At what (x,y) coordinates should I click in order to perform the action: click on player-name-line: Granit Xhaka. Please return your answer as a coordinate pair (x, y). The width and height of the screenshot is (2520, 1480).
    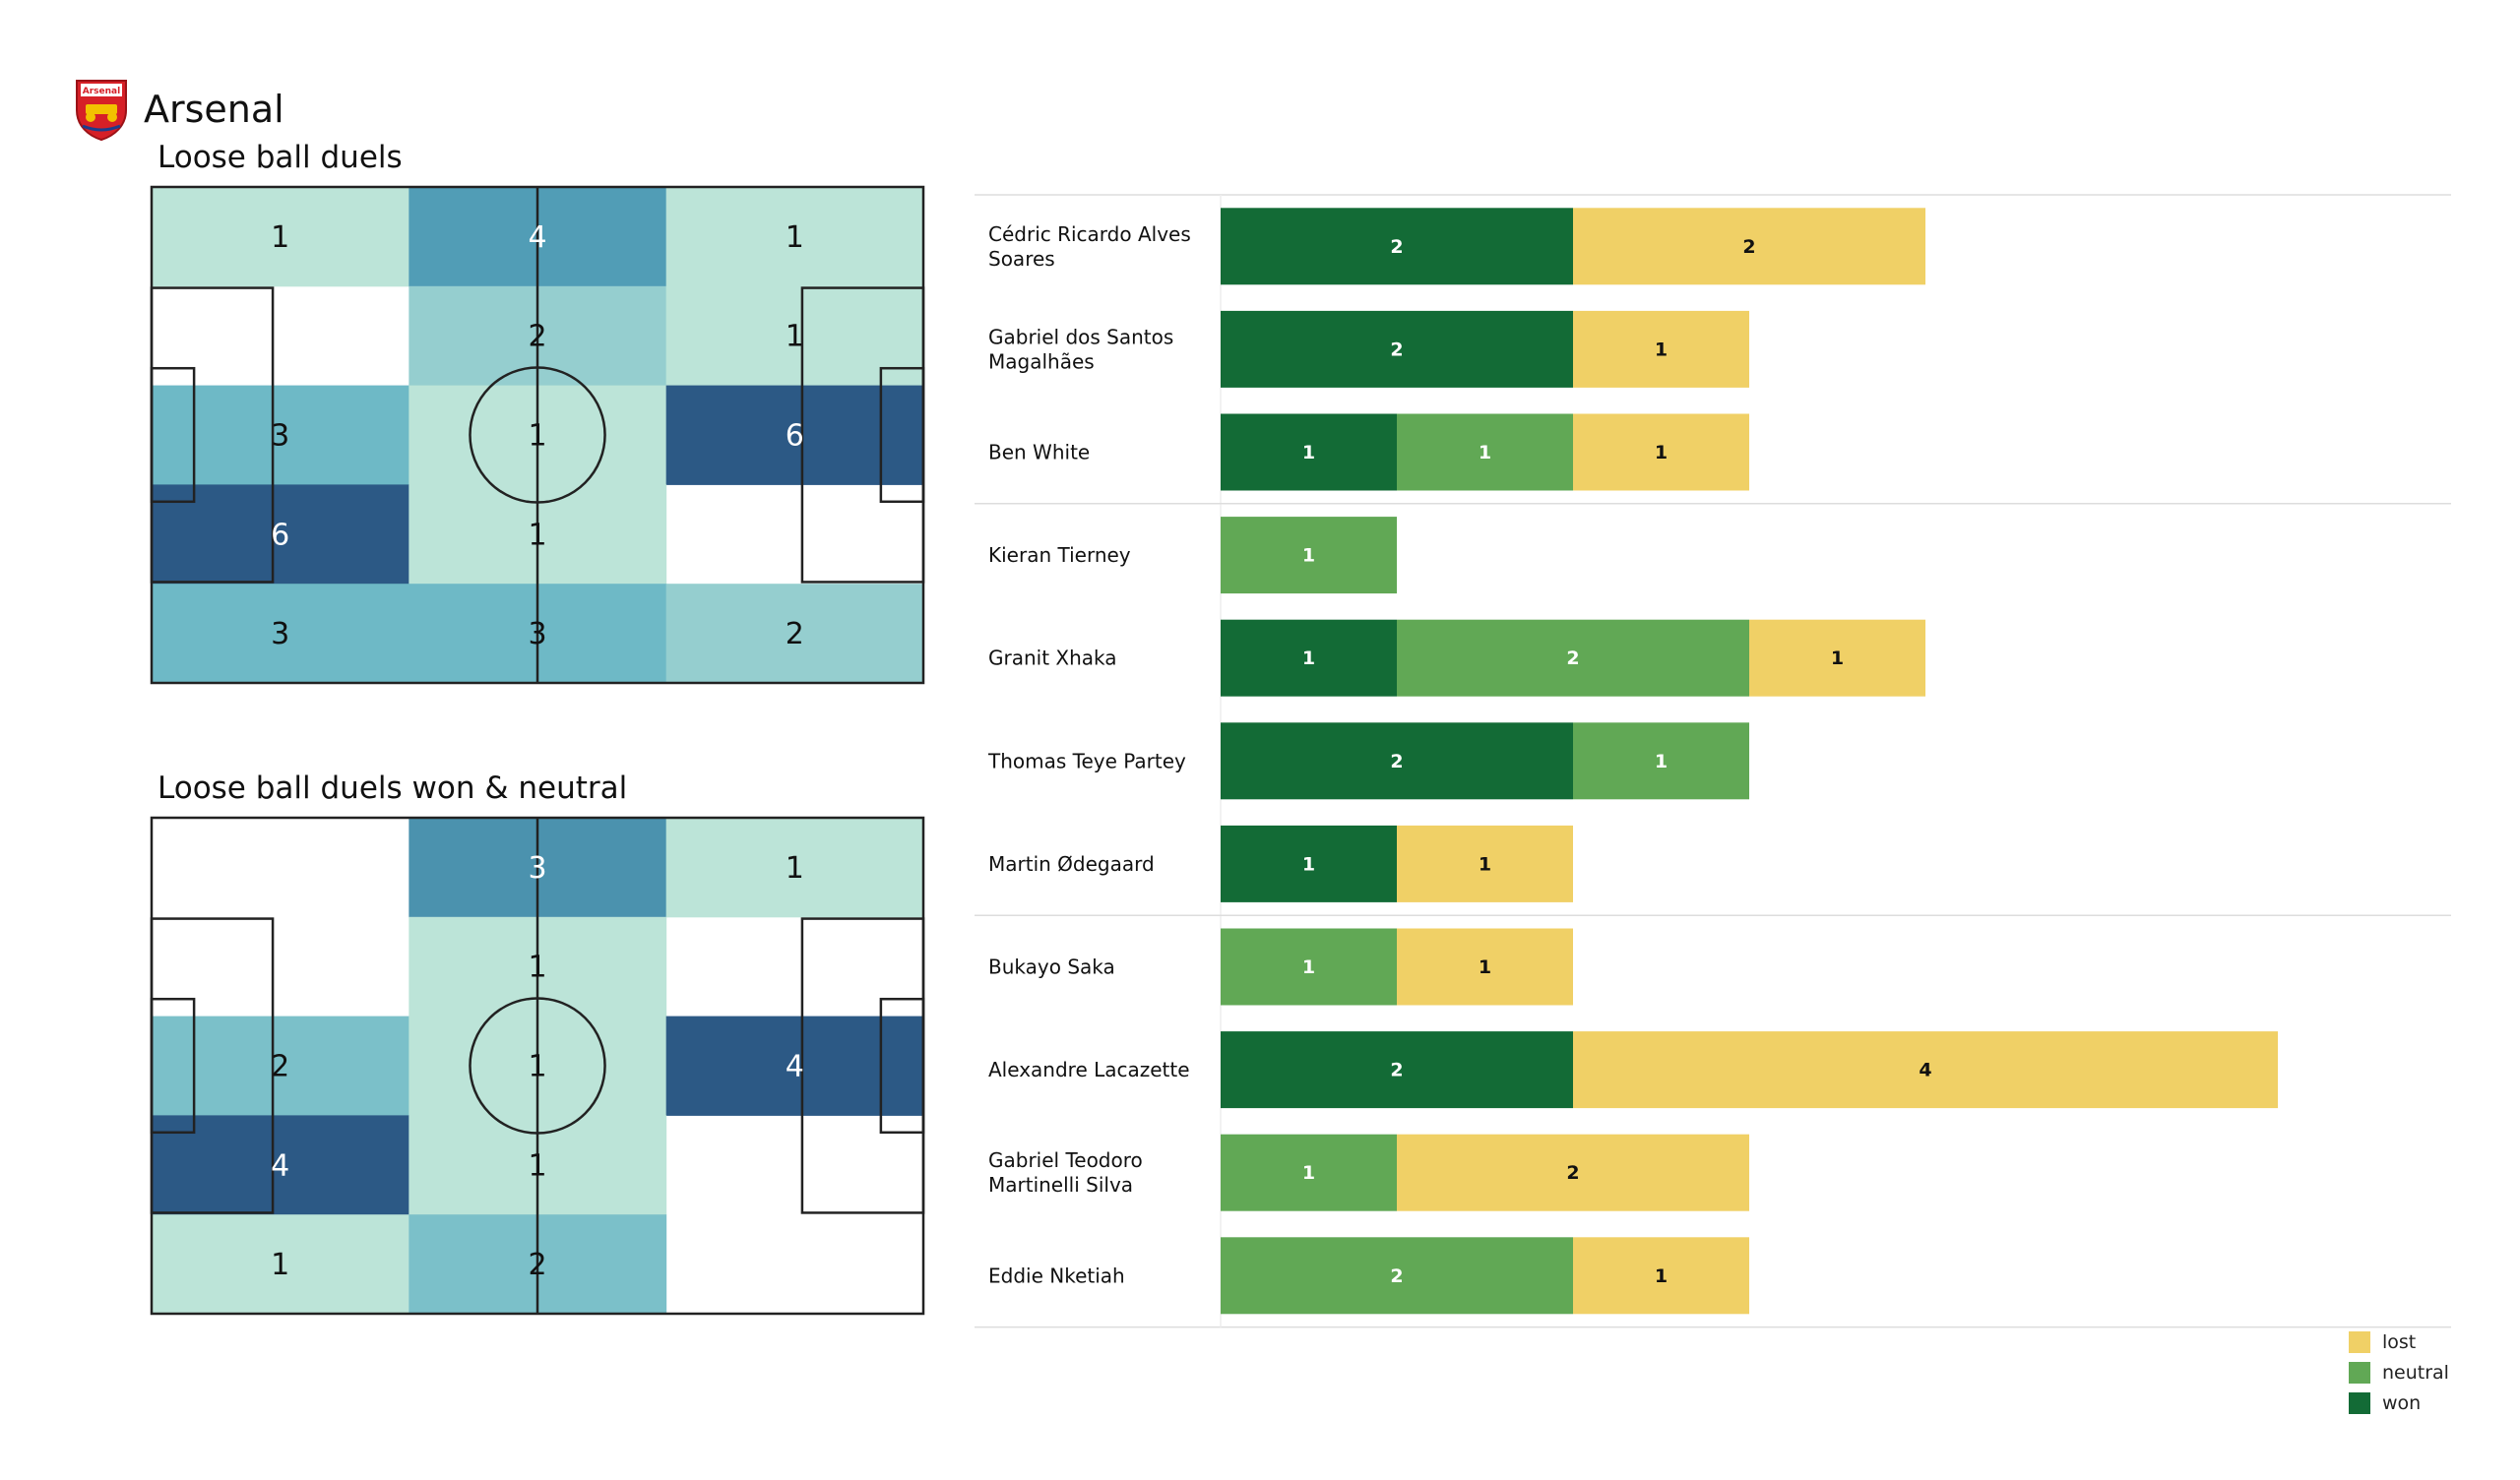
    Looking at the image, I should click on (1052, 658).